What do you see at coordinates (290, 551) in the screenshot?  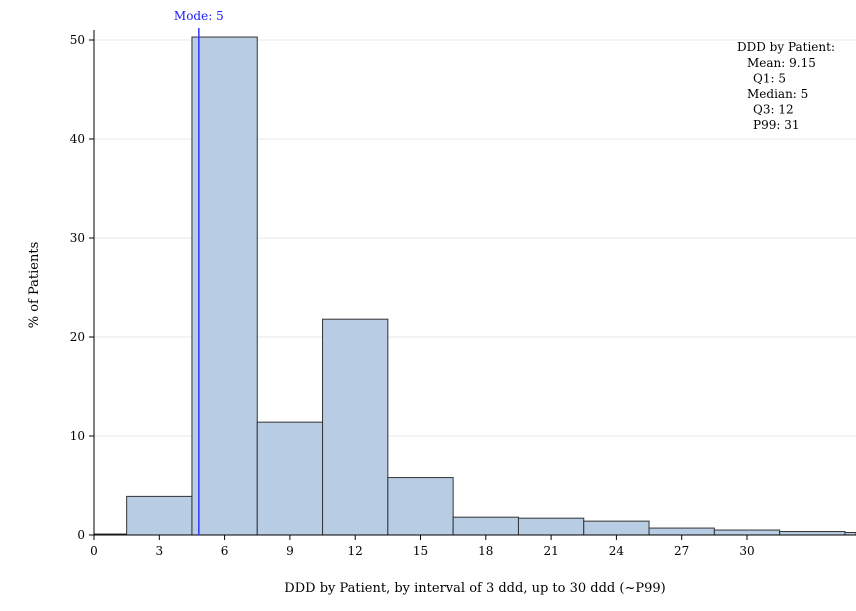 I see `x-tick-label-9: 9` at bounding box center [290, 551].